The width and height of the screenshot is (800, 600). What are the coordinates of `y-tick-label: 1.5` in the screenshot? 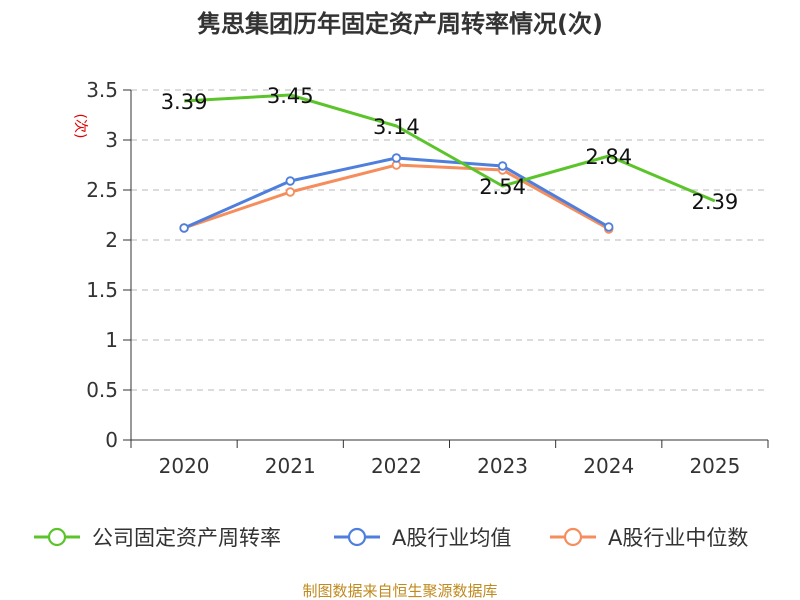 It's located at (102, 290).